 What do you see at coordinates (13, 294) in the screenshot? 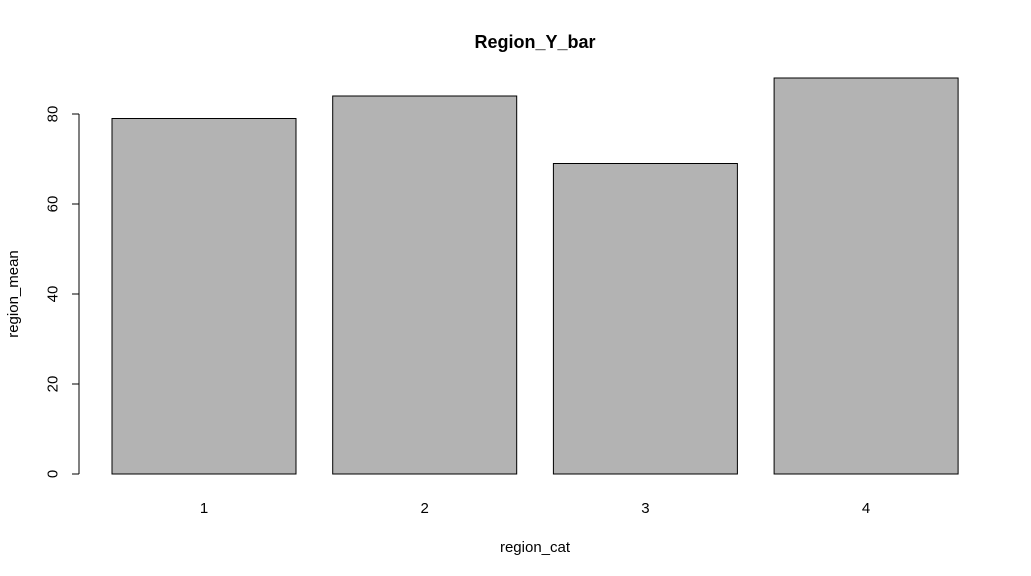
I see `y-axis-label: region_mean` at bounding box center [13, 294].